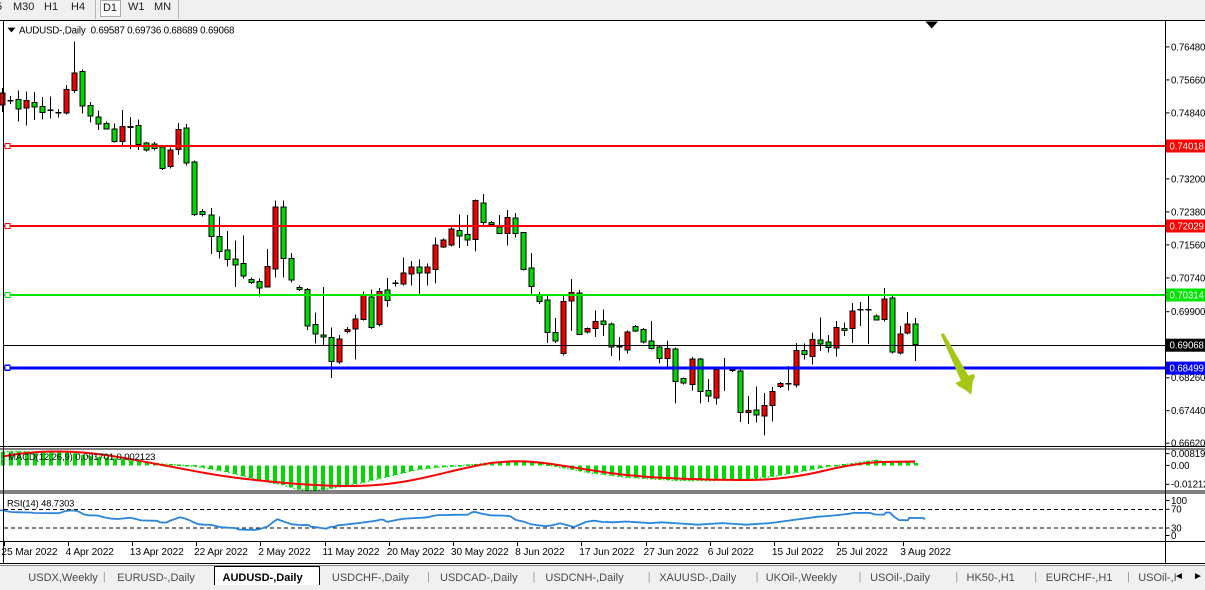 This screenshot has width=1205, height=590. Describe the element at coordinates (606, 552) in the screenshot. I see `svg-text: 17 Jun 2022` at that location.